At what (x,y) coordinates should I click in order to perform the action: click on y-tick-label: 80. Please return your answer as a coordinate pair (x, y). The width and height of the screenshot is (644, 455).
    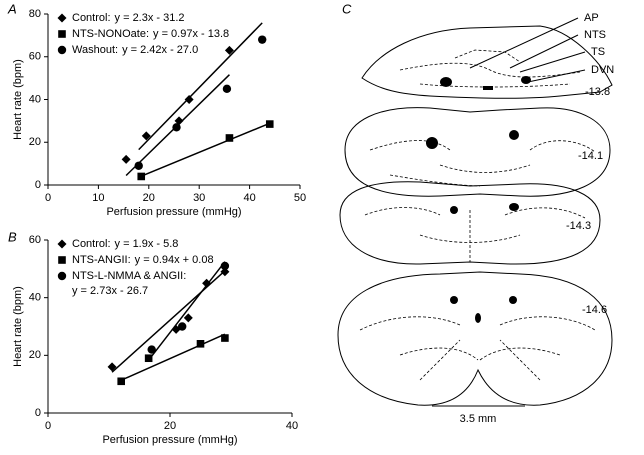
    Looking at the image, I should click on (35, 14).